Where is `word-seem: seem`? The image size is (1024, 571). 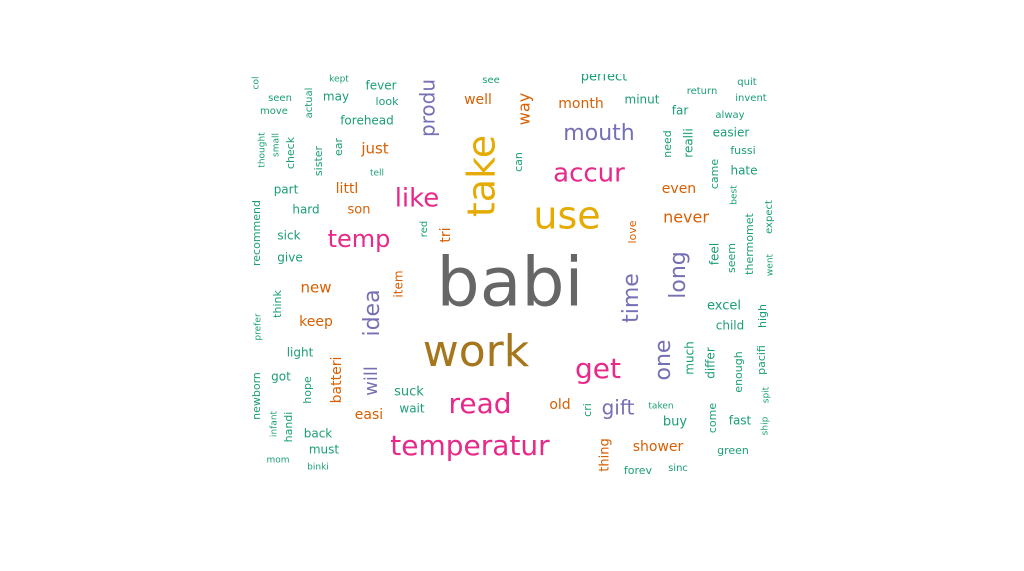 word-seem: seem is located at coordinates (731, 258).